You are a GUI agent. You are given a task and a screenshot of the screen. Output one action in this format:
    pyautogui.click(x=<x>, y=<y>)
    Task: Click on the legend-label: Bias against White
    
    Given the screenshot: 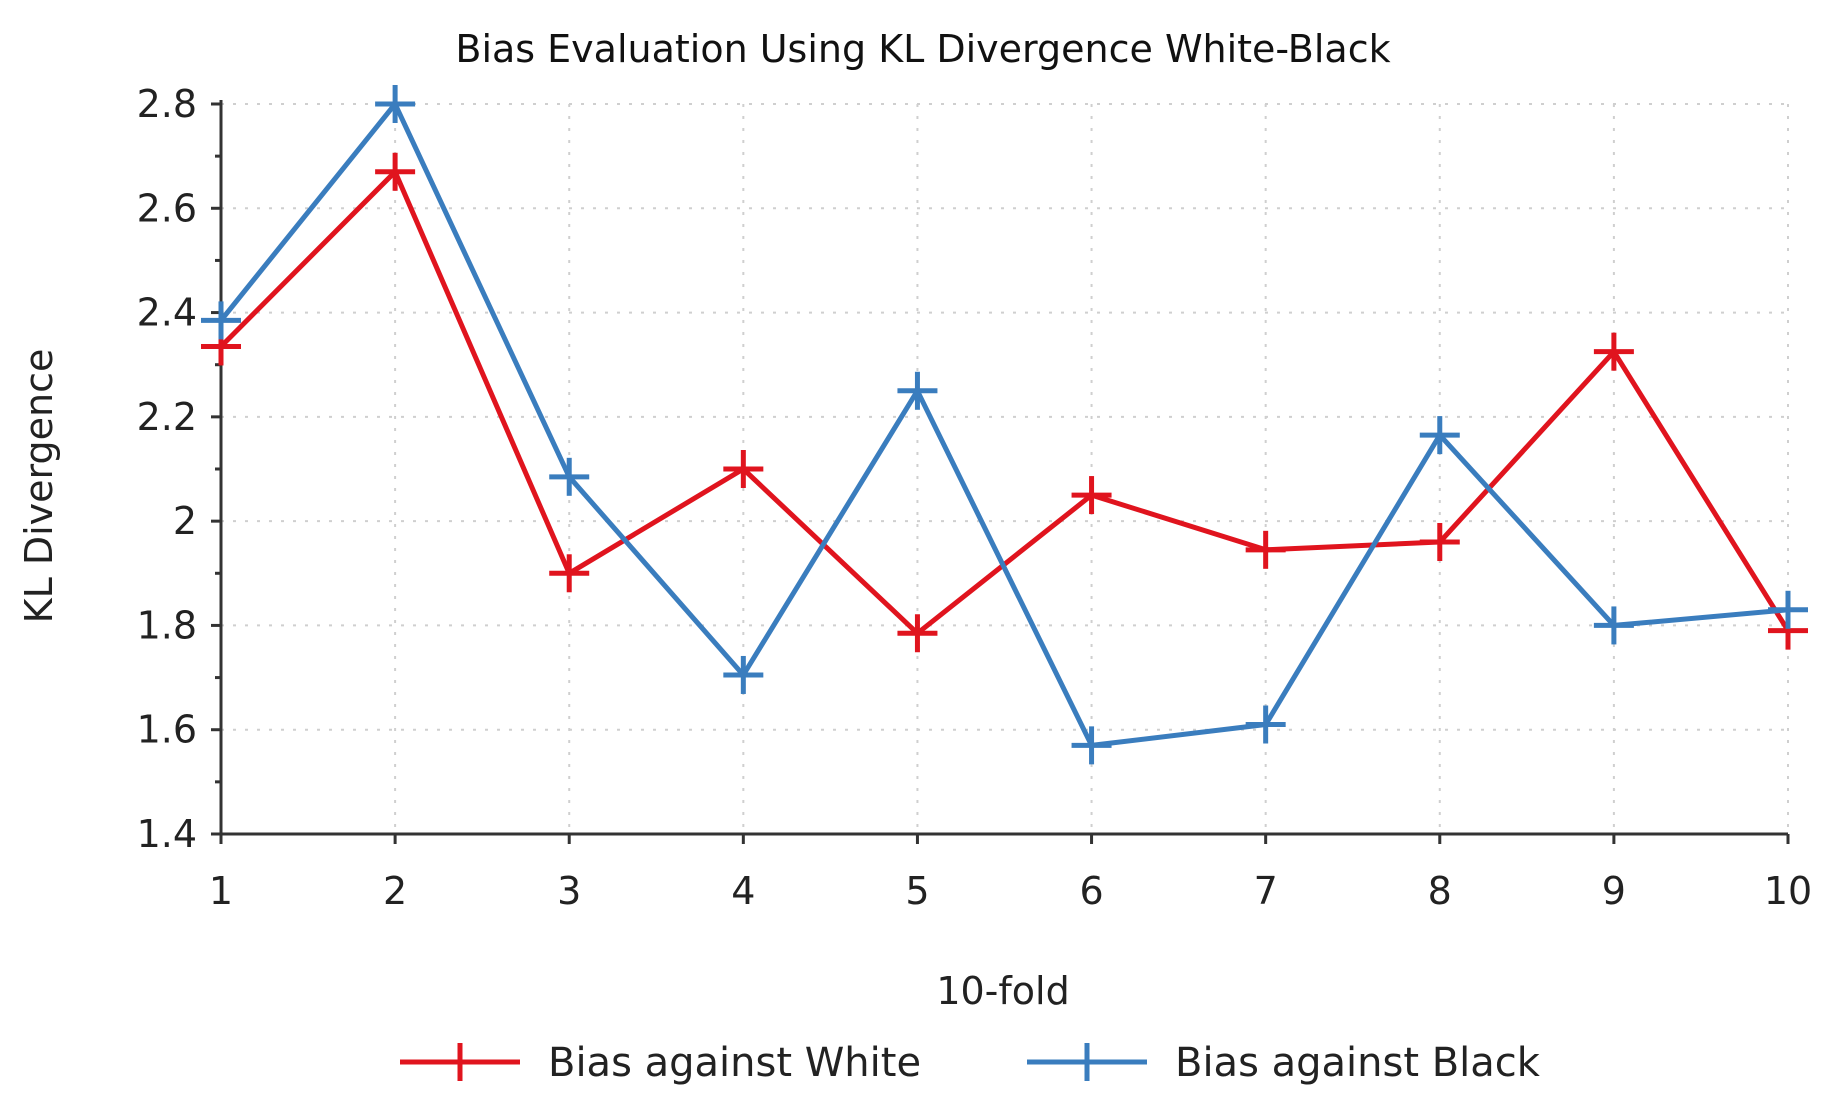 What is the action you would take?
    pyautogui.click(x=734, y=1063)
    